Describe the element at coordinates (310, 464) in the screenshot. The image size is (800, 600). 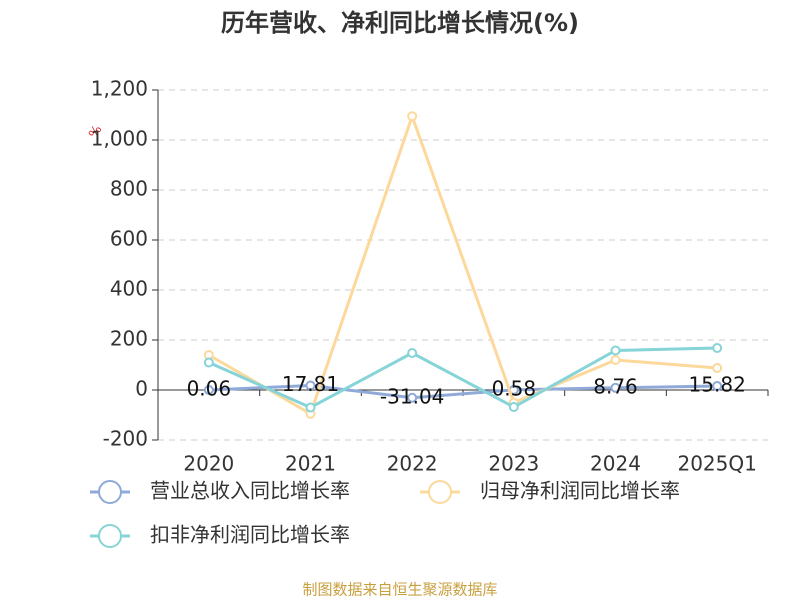
I see `x-tick-label: 2021` at that location.